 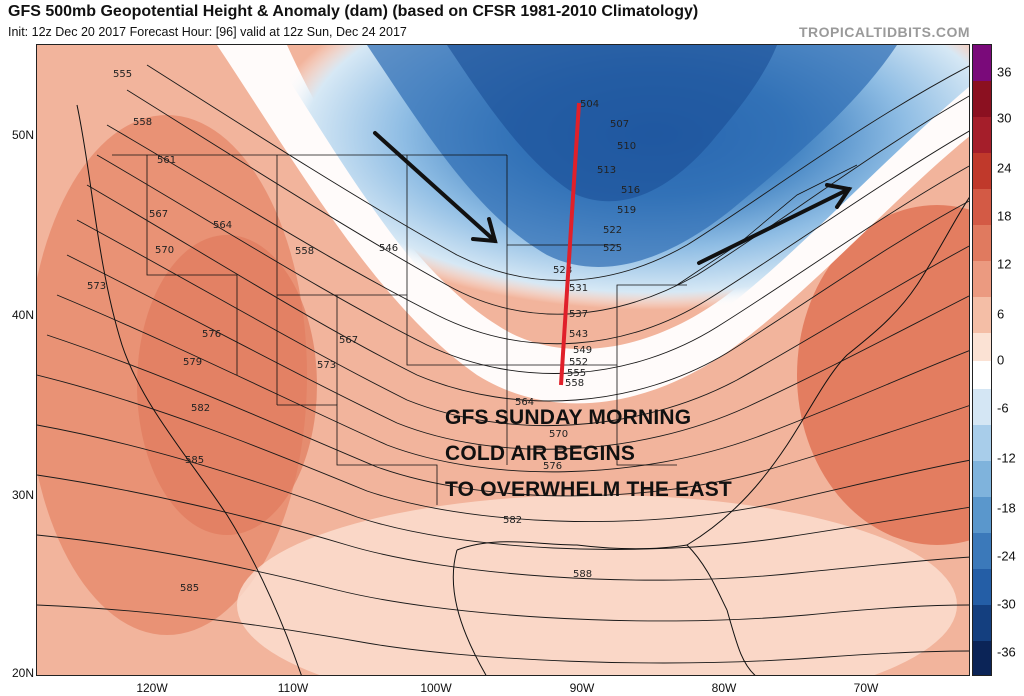 What do you see at coordinates (1006, 508) in the screenshot?
I see `colorbar-label: -18` at bounding box center [1006, 508].